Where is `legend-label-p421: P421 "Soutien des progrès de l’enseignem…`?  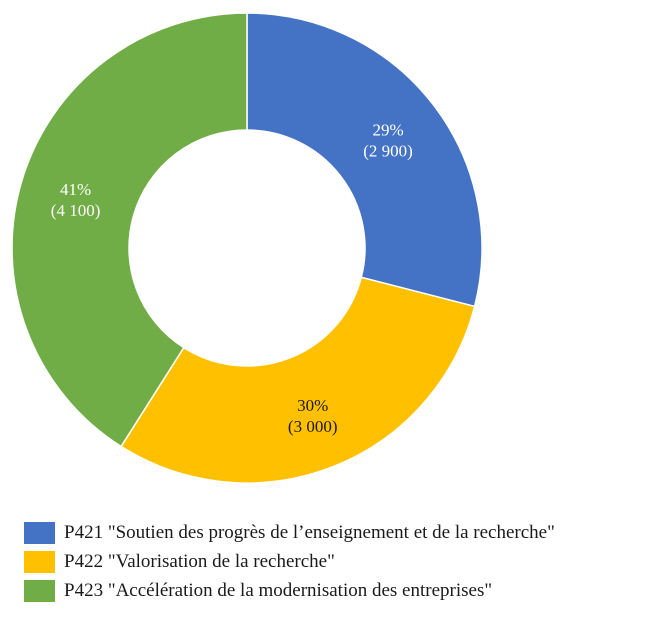
legend-label-p421: P421 "Soutien des progrès de l’enseignem… is located at coordinates (309, 532).